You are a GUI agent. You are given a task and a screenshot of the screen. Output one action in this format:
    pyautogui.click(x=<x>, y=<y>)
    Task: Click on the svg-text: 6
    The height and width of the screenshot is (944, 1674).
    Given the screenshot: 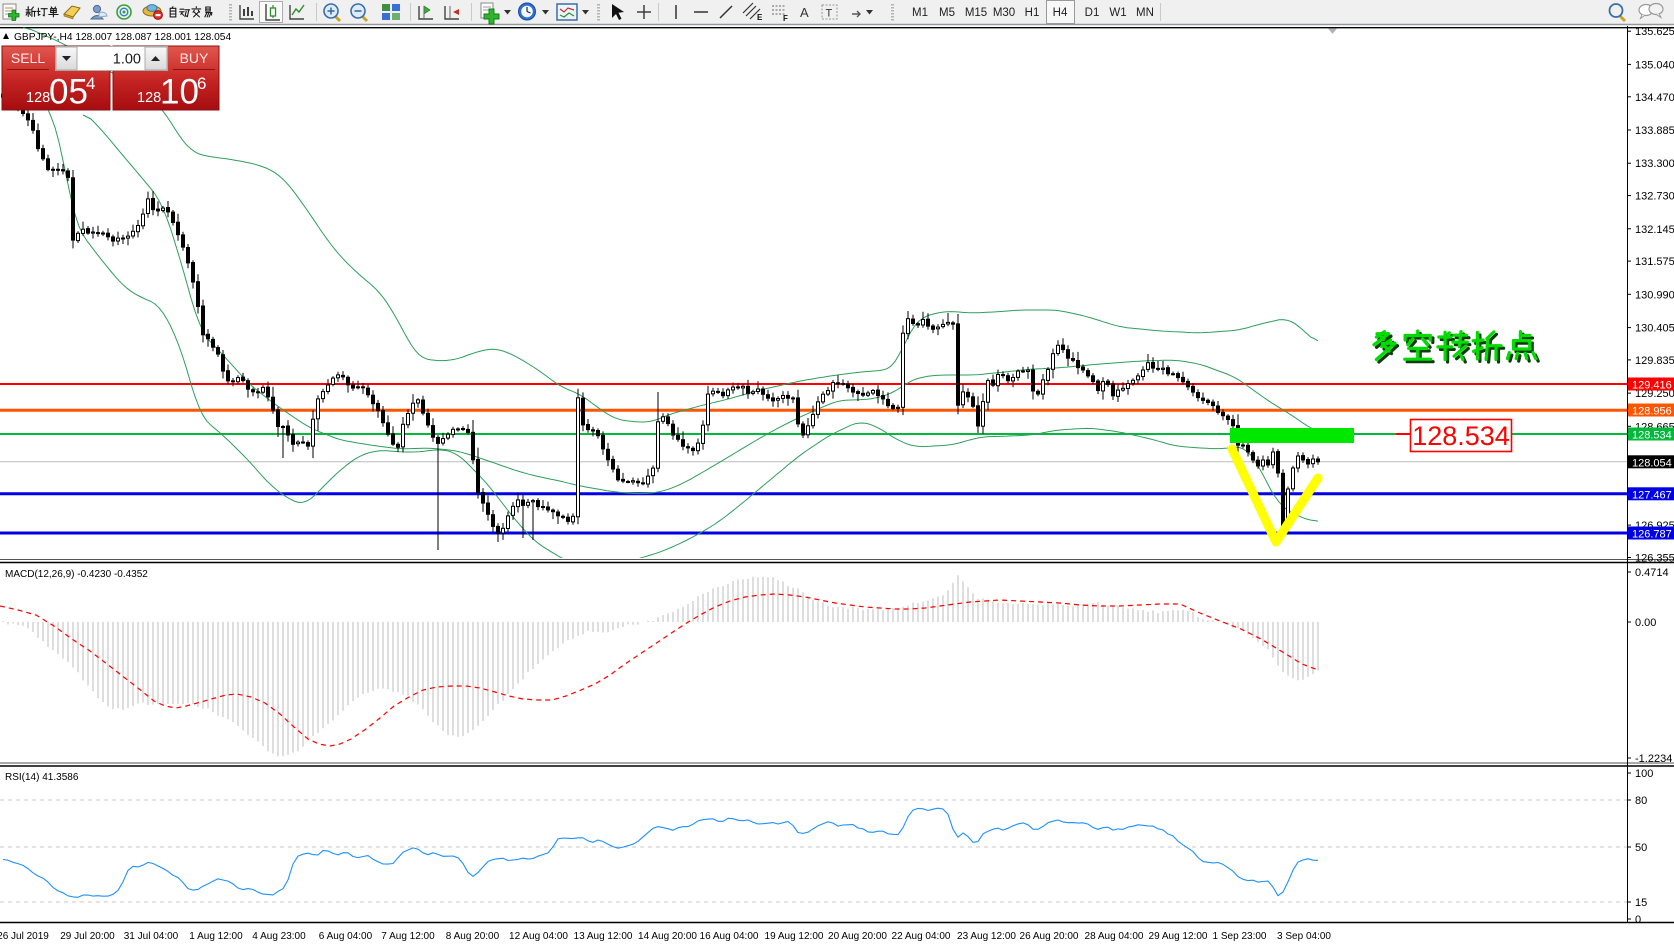 What is the action you would take?
    pyautogui.click(x=201, y=83)
    